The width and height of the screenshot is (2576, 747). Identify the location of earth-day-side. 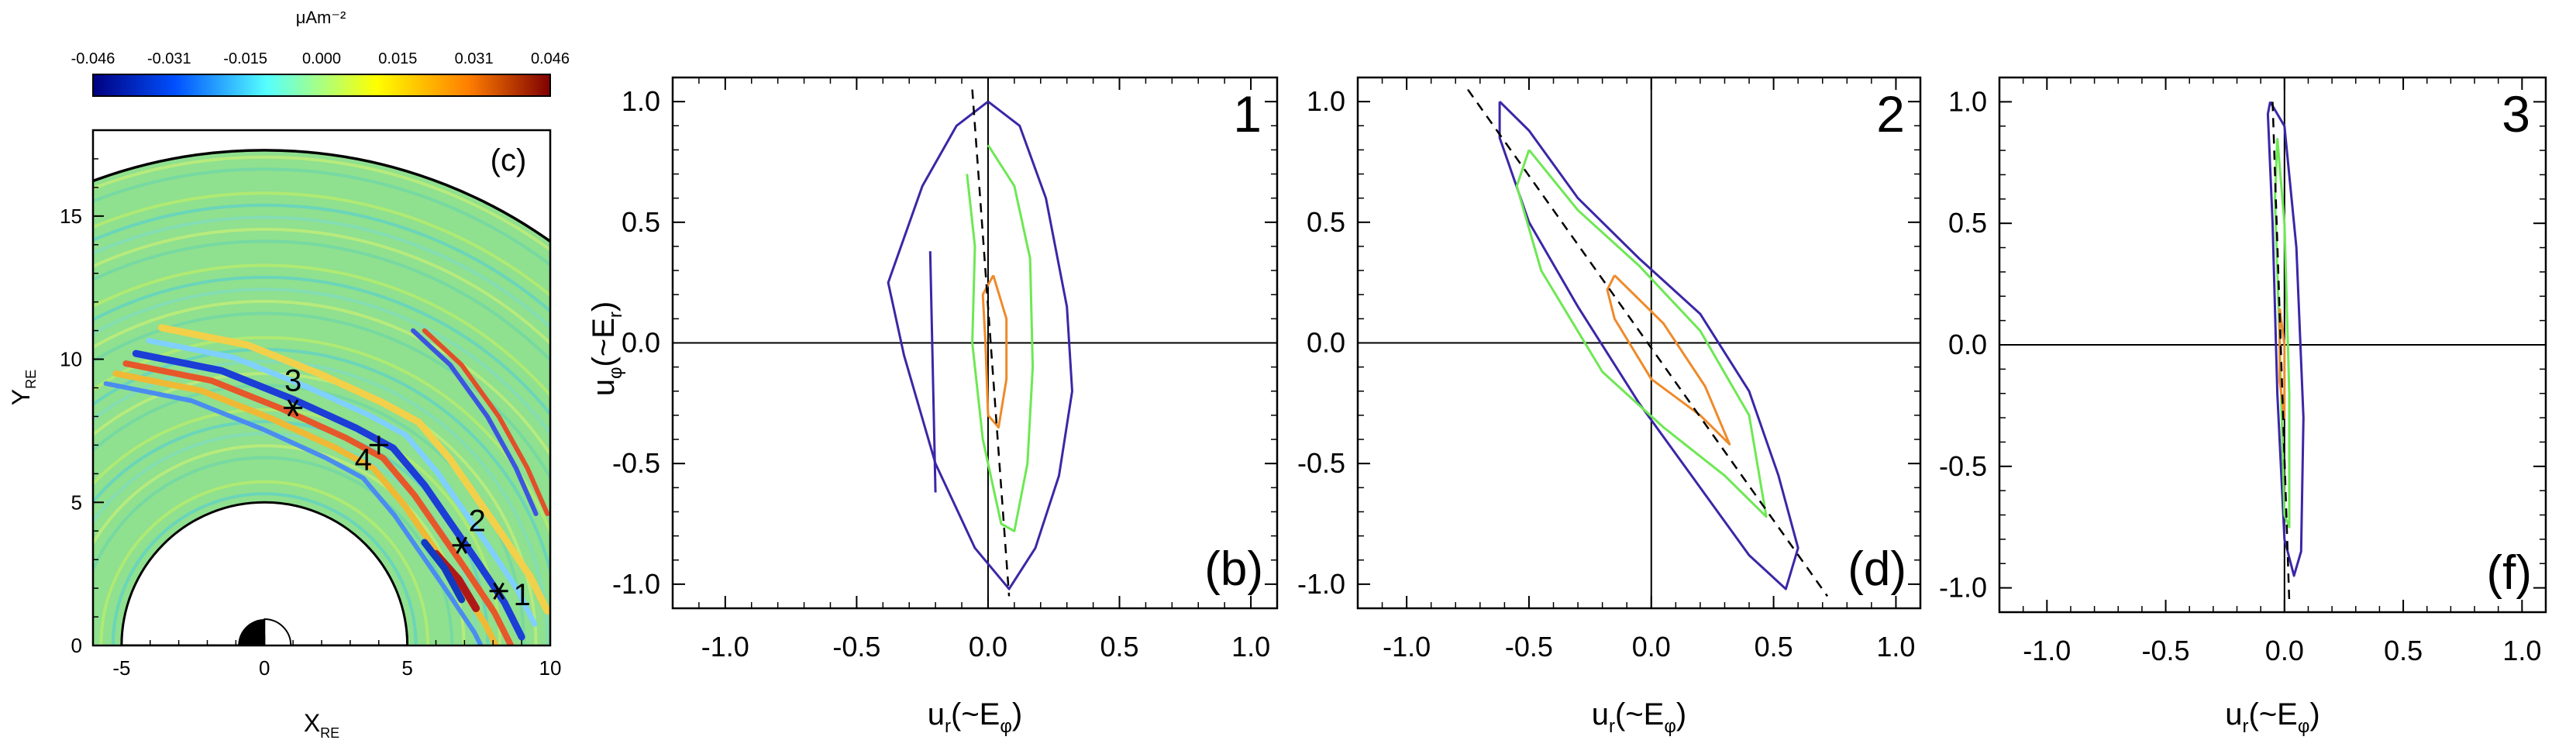
(277, 632).